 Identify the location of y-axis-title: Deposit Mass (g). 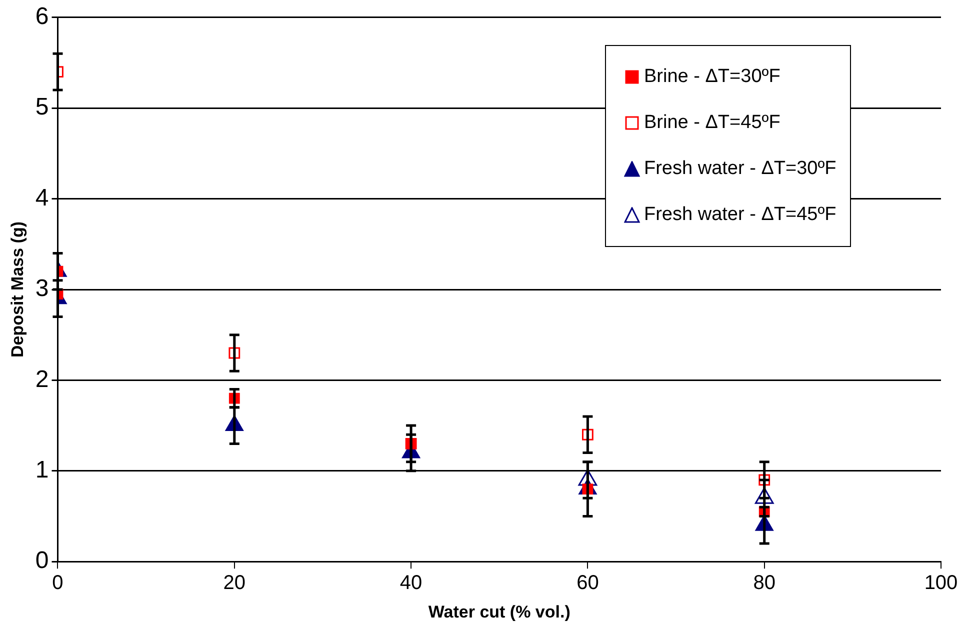
(17, 289).